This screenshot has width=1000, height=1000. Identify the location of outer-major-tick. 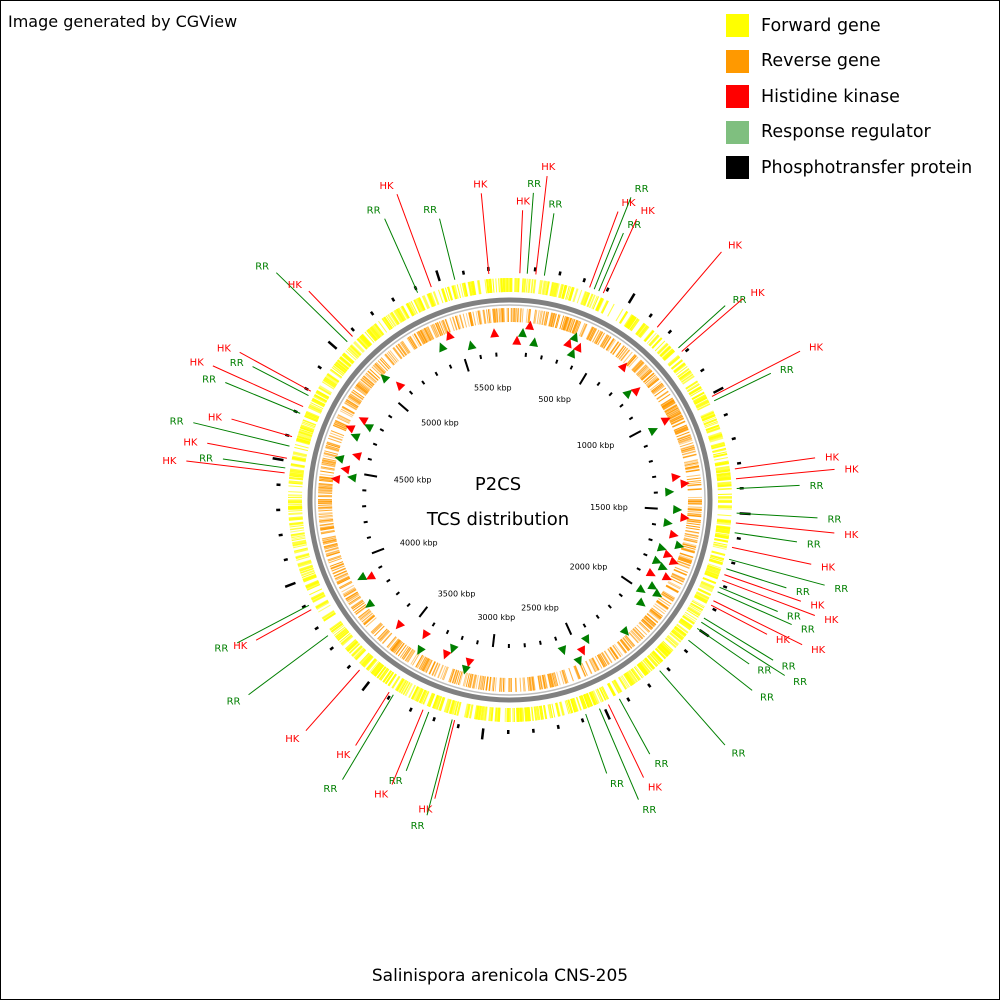
(718, 390).